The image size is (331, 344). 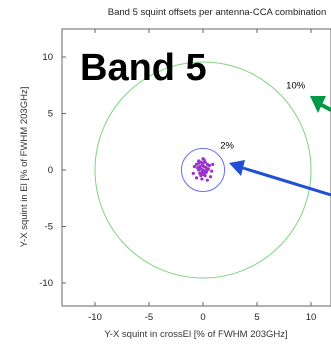 I want to click on y-axis-label: Y-X squint in El [% of FWHM 203GHz], so click(x=24, y=167).